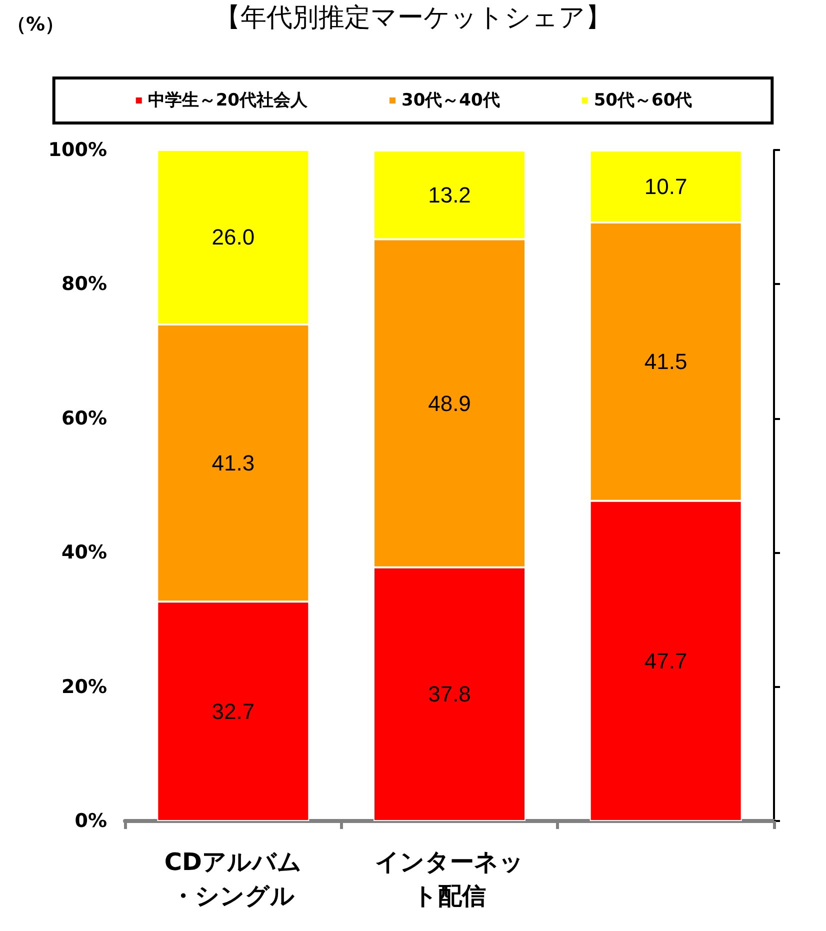  What do you see at coordinates (233, 879) in the screenshot?
I see `x-tick-label: CDアルバム・シングル` at bounding box center [233, 879].